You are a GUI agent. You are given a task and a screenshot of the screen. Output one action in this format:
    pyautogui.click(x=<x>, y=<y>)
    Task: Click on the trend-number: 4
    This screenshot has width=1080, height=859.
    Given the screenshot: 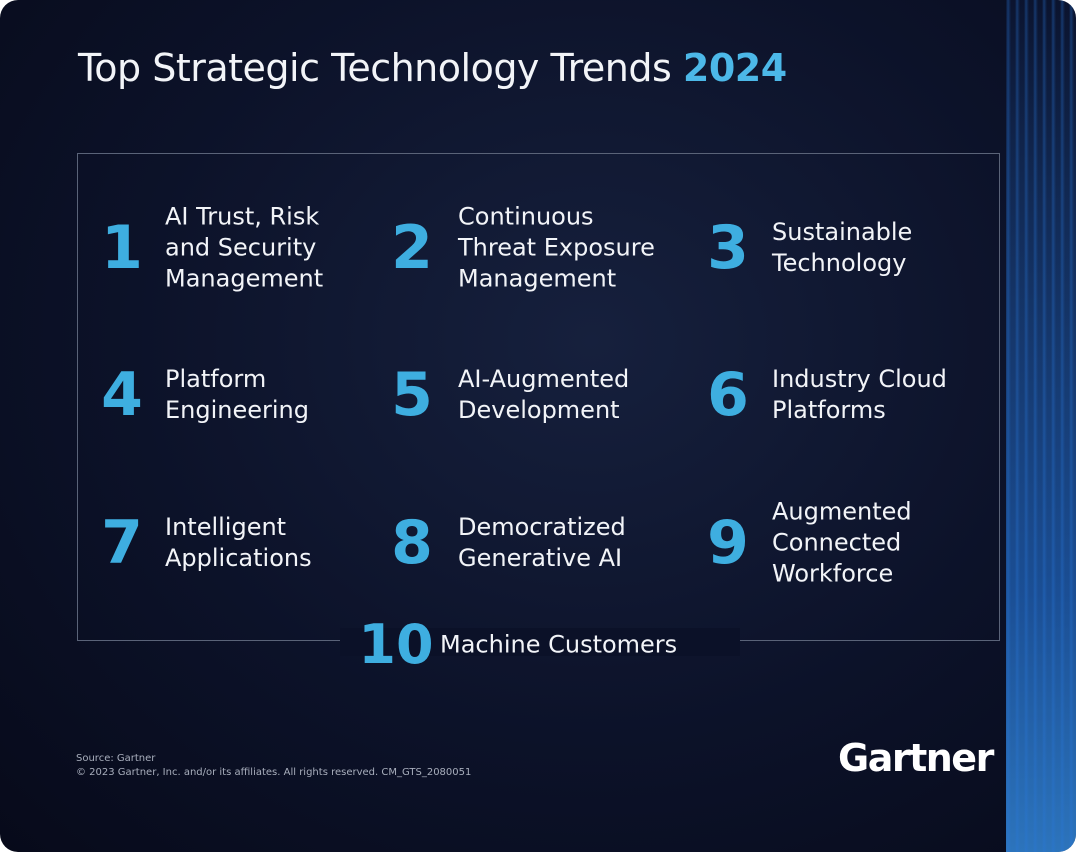 What is the action you would take?
    pyautogui.click(x=122, y=395)
    